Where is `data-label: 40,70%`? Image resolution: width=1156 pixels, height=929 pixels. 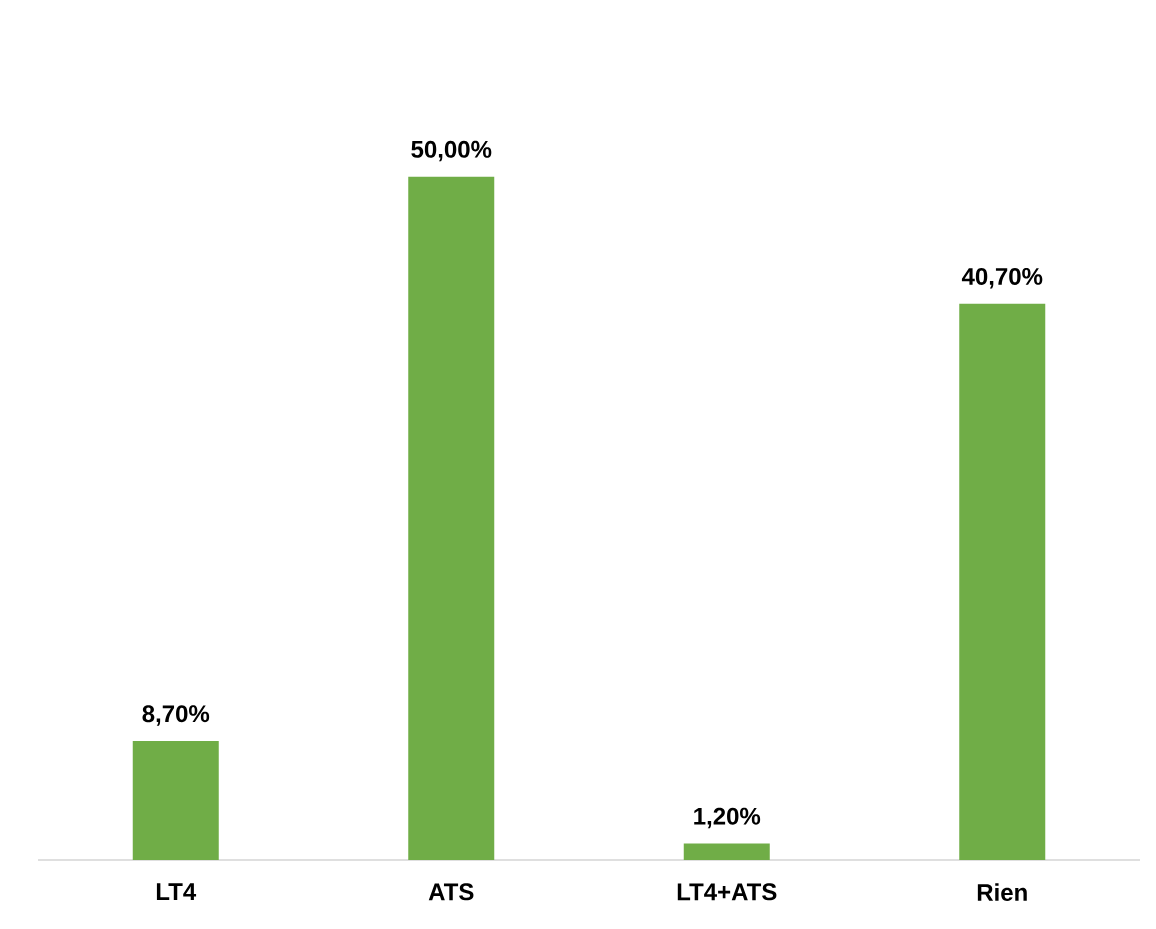
data-label: 40,70% is located at coordinates (1002, 278).